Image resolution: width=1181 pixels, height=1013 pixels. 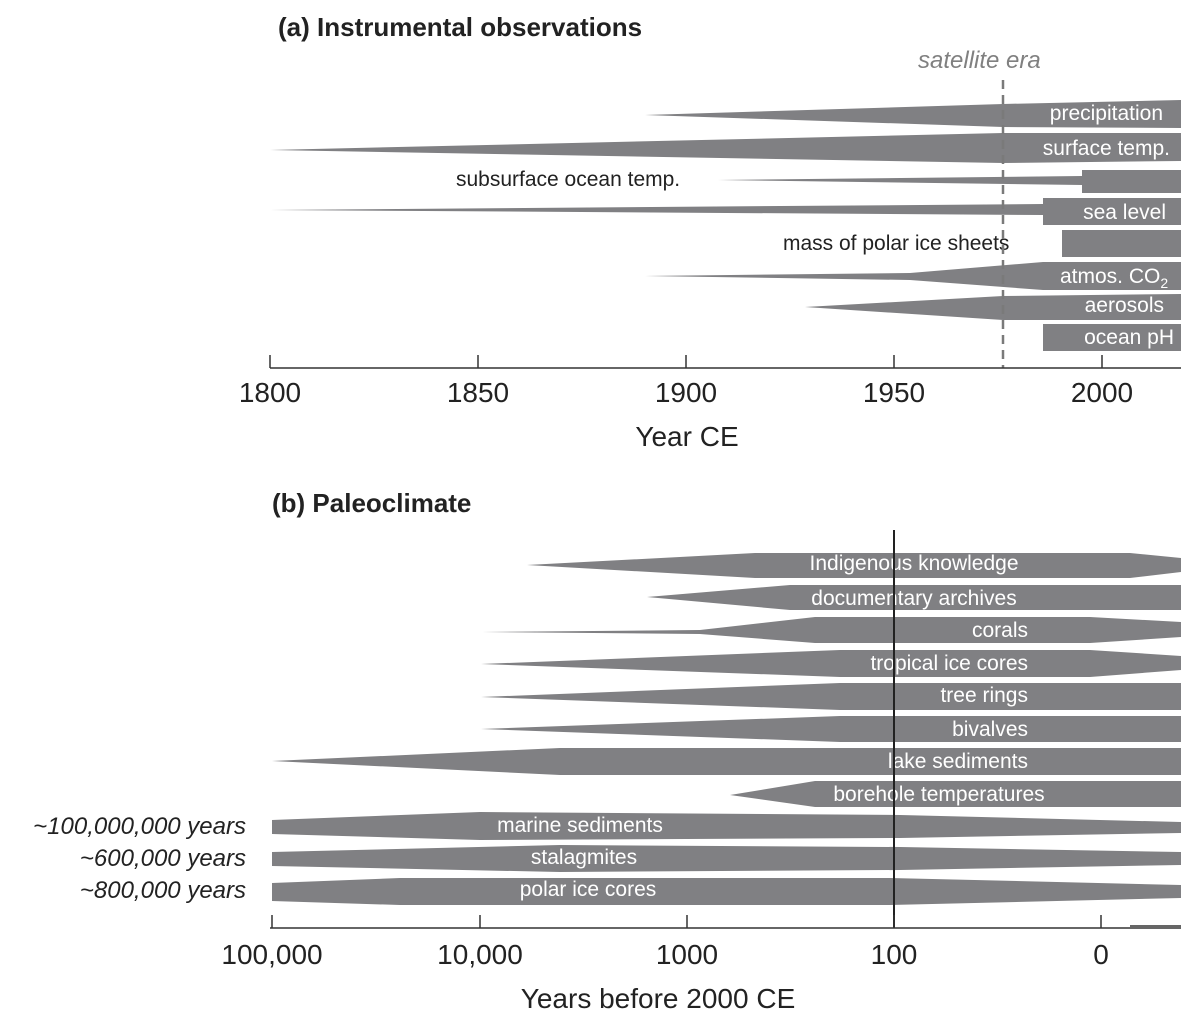 What do you see at coordinates (725, 148) in the screenshot?
I see `bar-surface-temp` at bounding box center [725, 148].